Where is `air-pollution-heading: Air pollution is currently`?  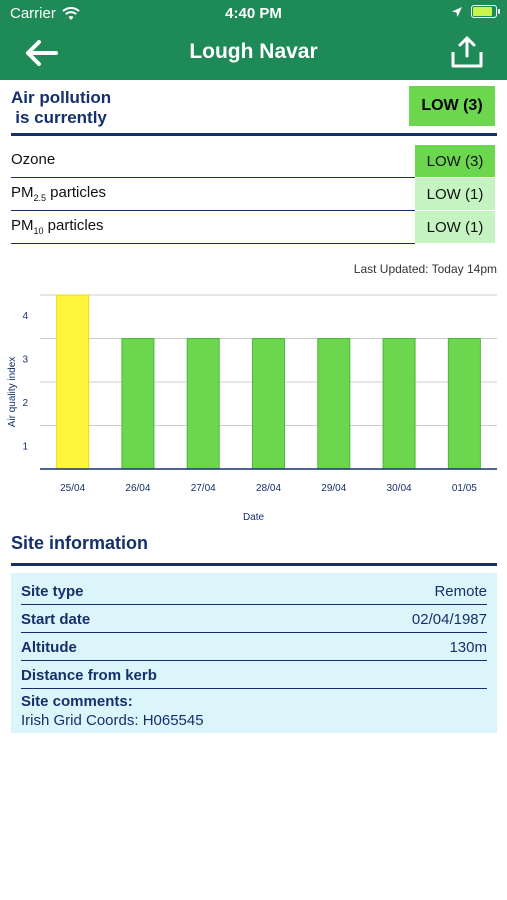 air-pollution-heading: Air pollution is currently is located at coordinates (61, 108).